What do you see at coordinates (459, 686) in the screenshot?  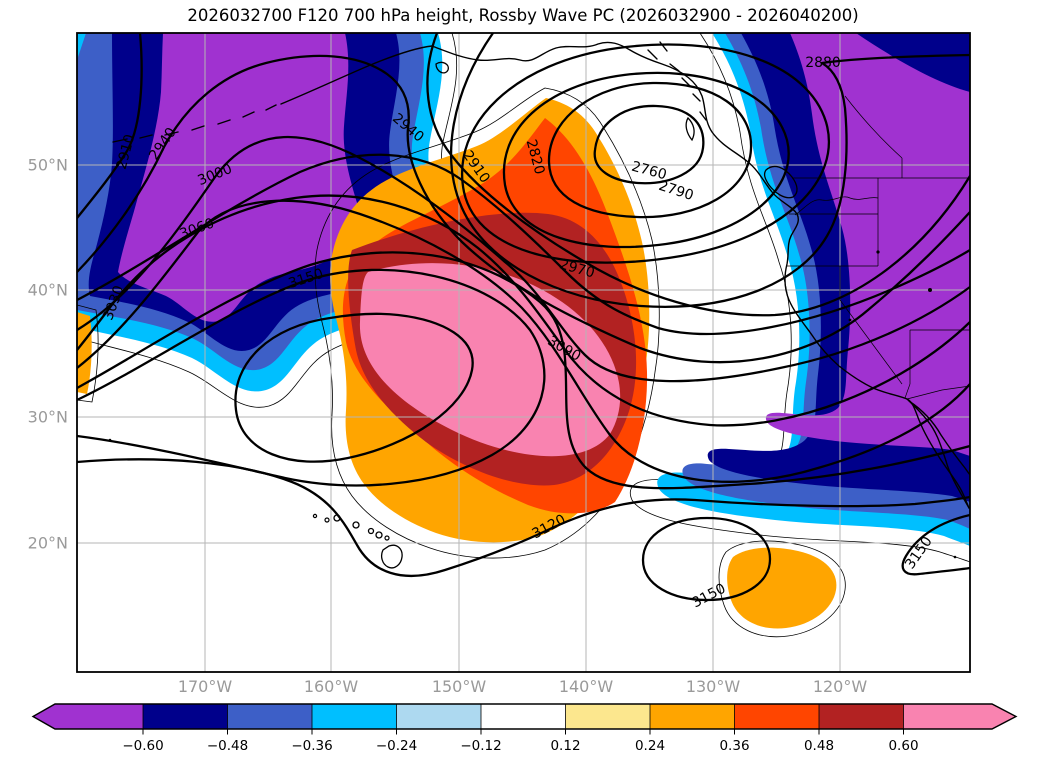 I see `lon-tick-label: 150°W` at bounding box center [459, 686].